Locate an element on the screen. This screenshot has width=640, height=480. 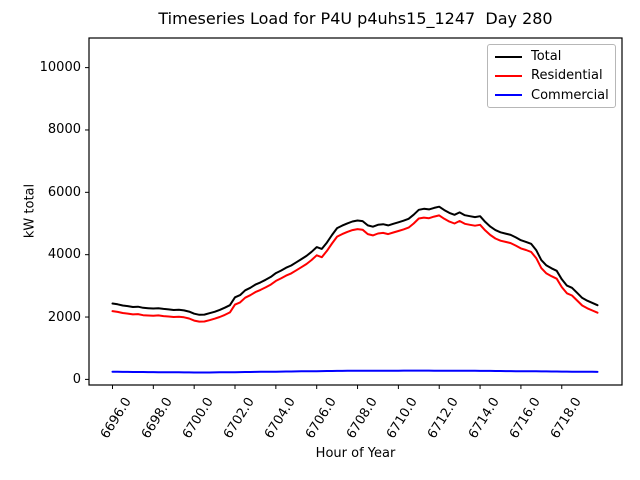
legend-label-residential: Residential is located at coordinates (567, 76).